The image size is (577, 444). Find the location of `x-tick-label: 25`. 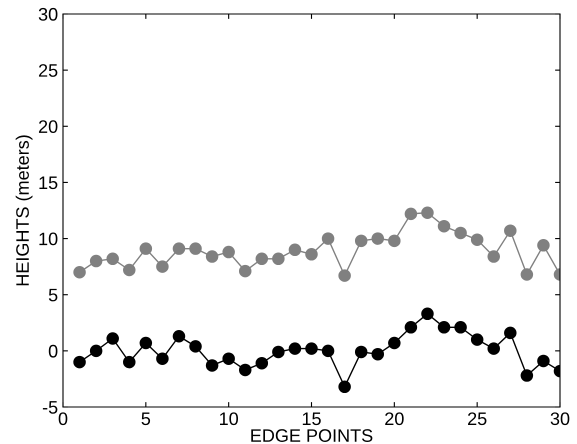

x-tick-label: 25 is located at coordinates (477, 419).